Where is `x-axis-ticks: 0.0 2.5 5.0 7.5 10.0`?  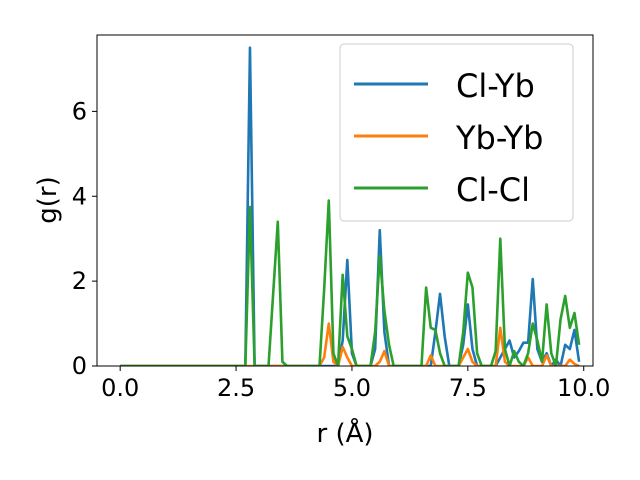 x-axis-ticks: 0.0 2.5 5.0 7.5 10.0 is located at coordinates (355, 384).